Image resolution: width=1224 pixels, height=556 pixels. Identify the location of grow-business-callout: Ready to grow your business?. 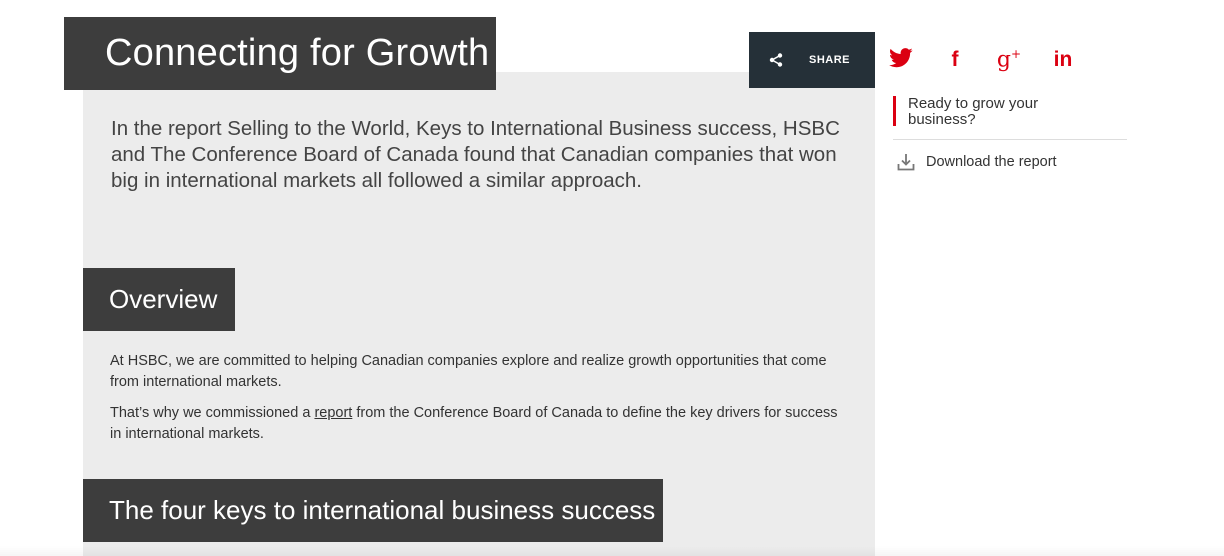
(1010, 118).